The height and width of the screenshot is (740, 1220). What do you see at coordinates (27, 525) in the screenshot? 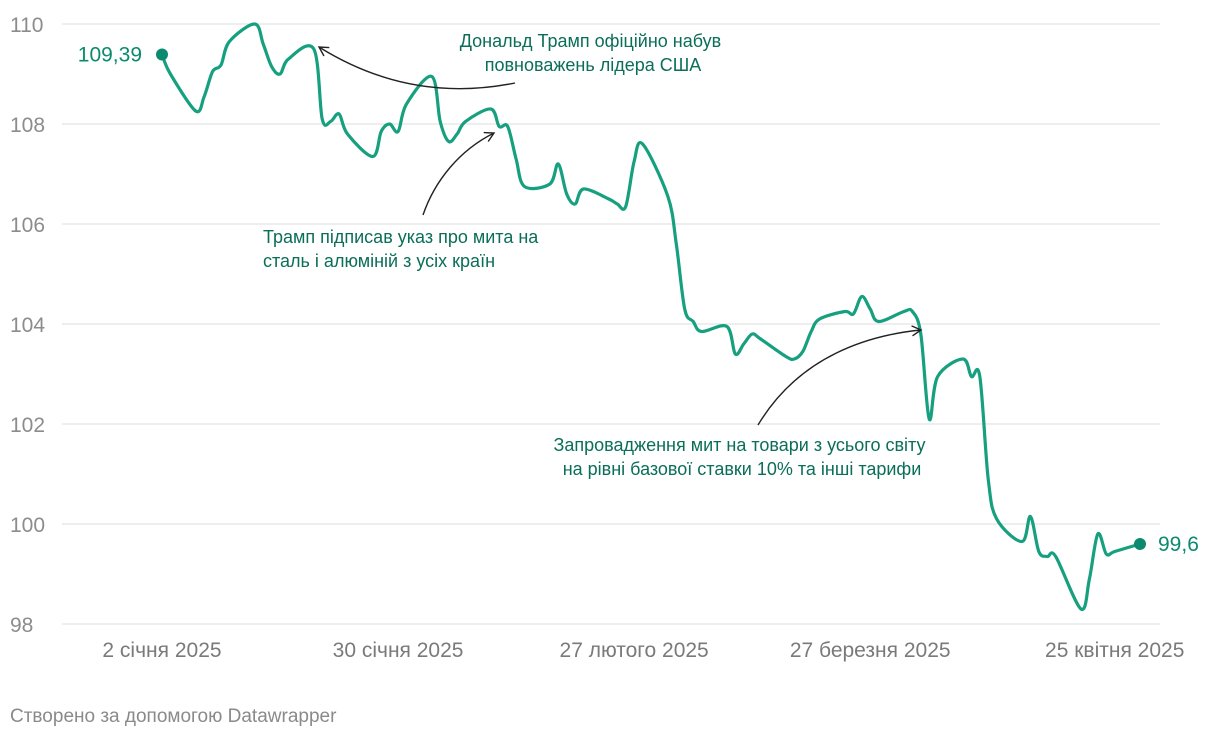
I see `y-tick-label: 100` at bounding box center [27, 525].